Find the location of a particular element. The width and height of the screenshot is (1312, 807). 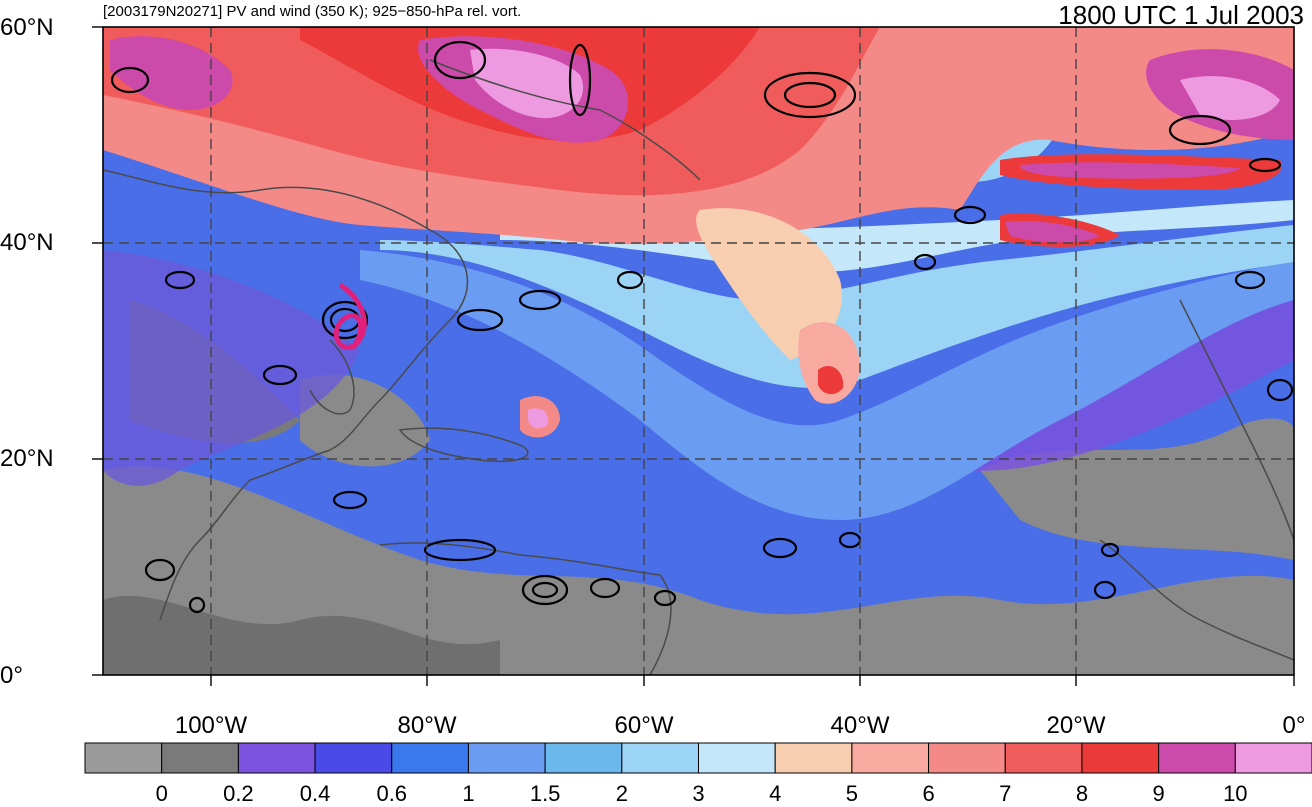

colorbar-tick-label: 1 is located at coordinates (468, 793).